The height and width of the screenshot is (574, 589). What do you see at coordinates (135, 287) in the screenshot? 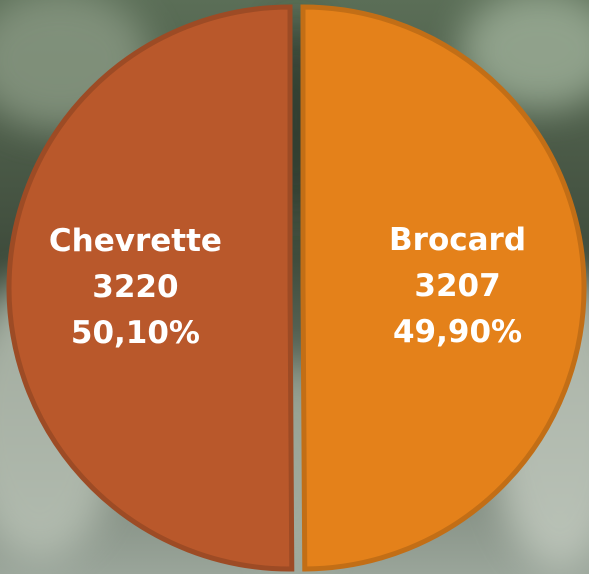
I see `slice-value-label: 3220` at bounding box center [135, 287].